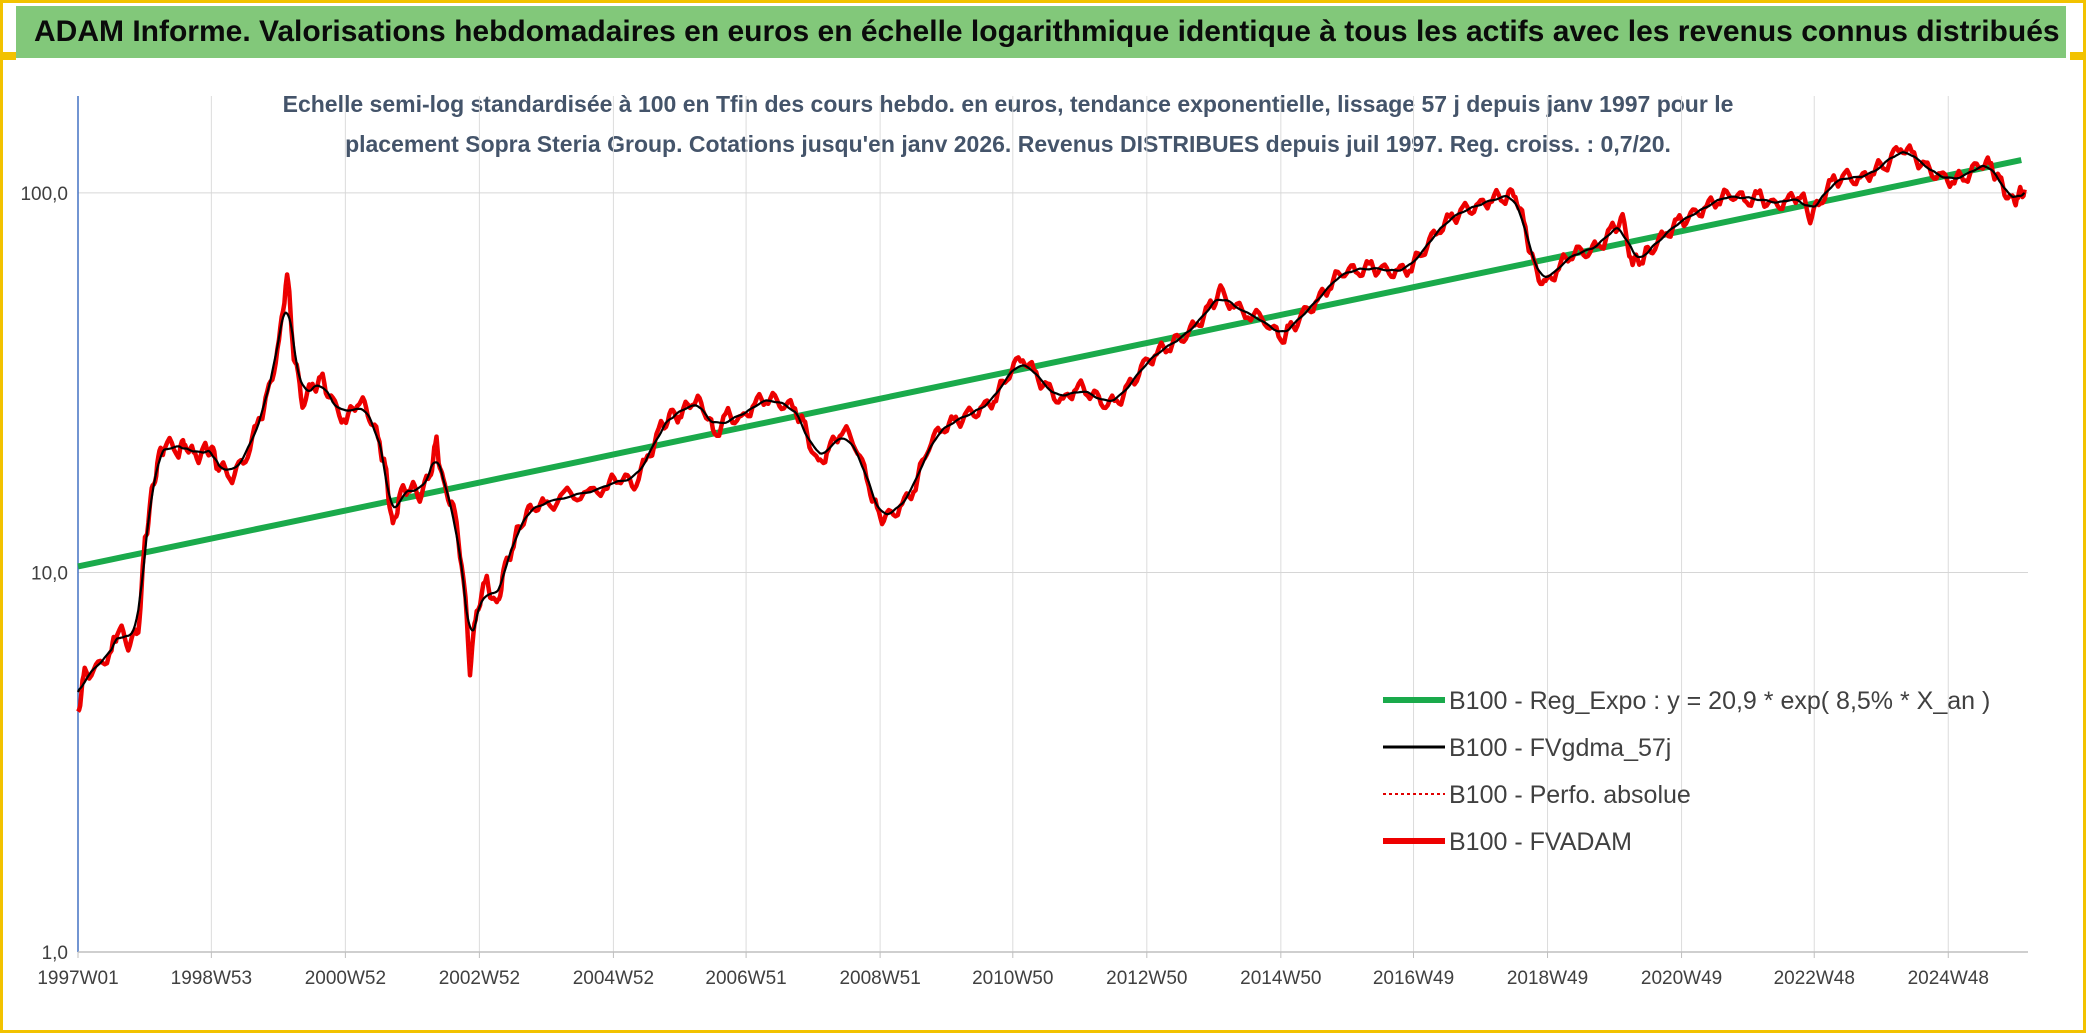  Describe the element at coordinates (1560, 748) in the screenshot. I see `legend-label-2: B100 - FVgdma_57j` at that location.